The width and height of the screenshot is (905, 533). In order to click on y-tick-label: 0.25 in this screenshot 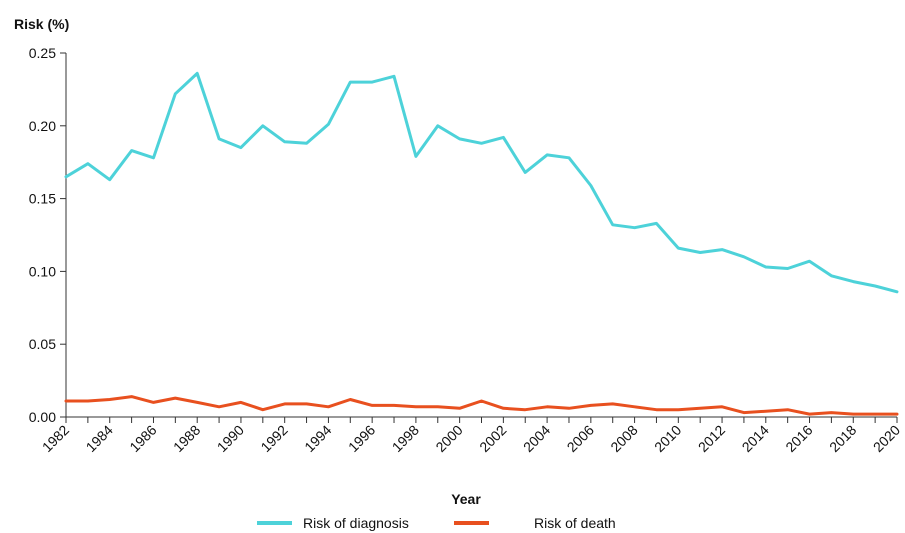, I will do `click(42, 53)`.